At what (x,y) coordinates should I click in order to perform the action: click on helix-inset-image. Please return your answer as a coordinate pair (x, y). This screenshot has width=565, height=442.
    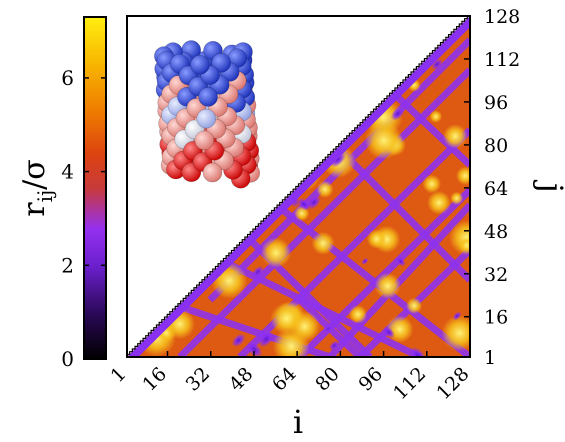
    Looking at the image, I should click on (207, 114).